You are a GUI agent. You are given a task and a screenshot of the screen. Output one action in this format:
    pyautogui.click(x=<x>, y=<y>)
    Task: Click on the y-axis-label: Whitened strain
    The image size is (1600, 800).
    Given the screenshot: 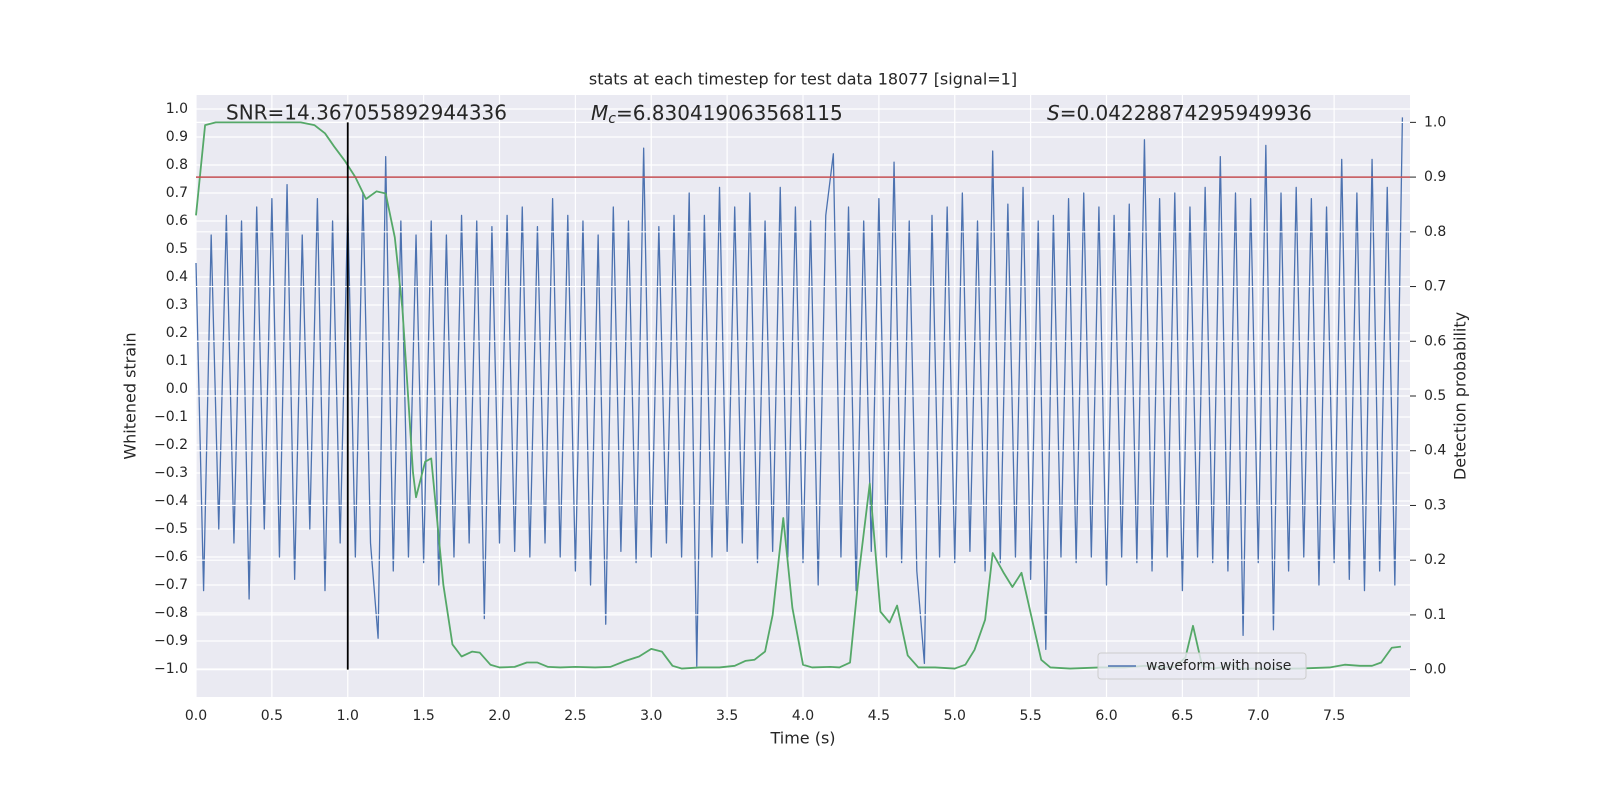 What is the action you would take?
    pyautogui.click(x=130, y=395)
    